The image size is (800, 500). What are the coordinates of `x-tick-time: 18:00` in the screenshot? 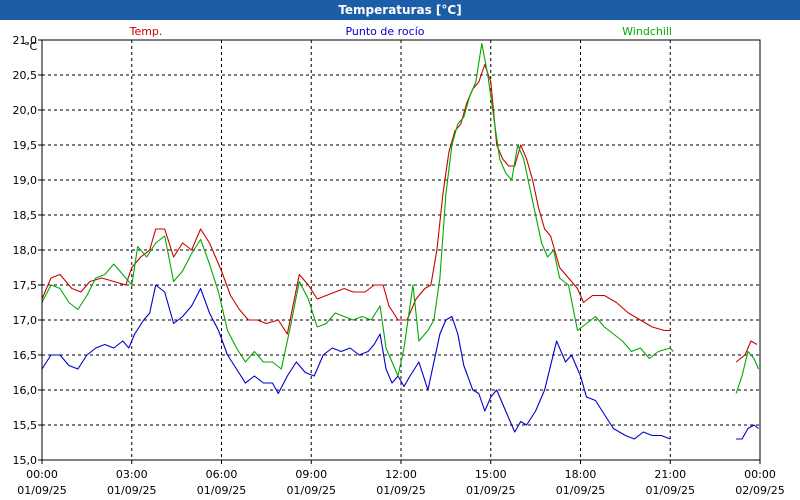 It's located at (581, 474).